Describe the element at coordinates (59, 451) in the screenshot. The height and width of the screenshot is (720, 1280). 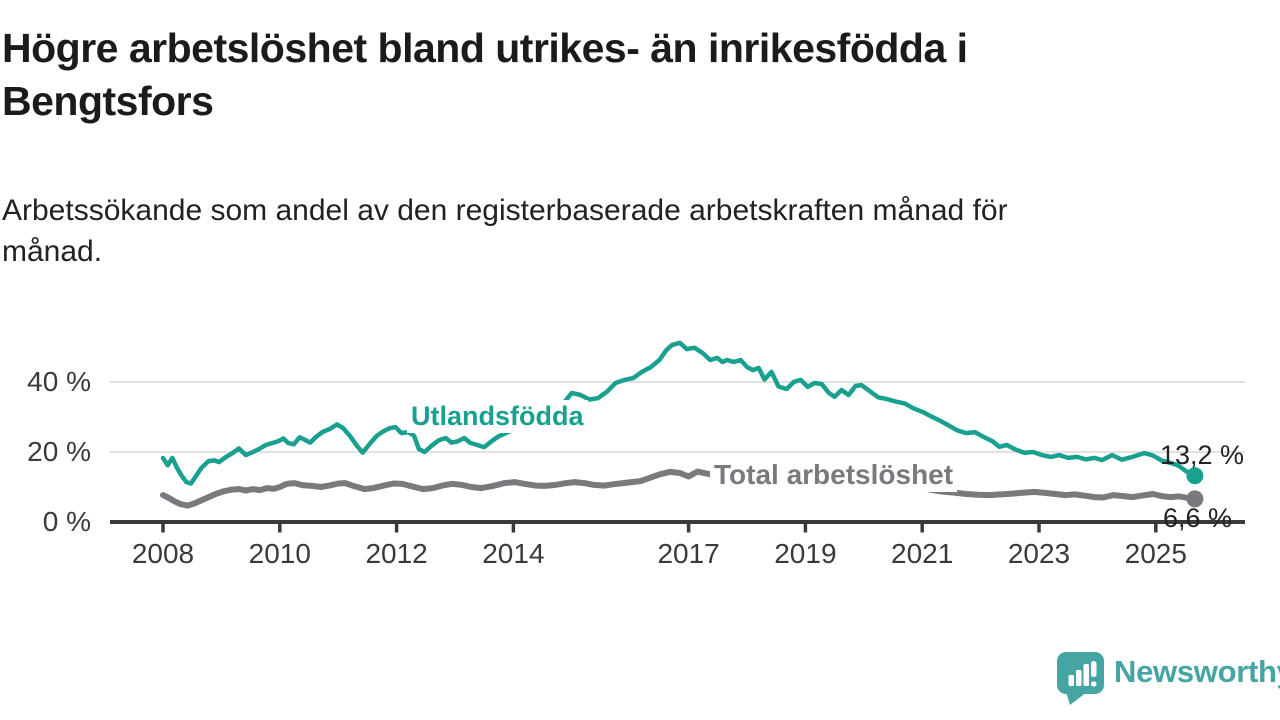
I see `y-tick-label: 20 %` at that location.